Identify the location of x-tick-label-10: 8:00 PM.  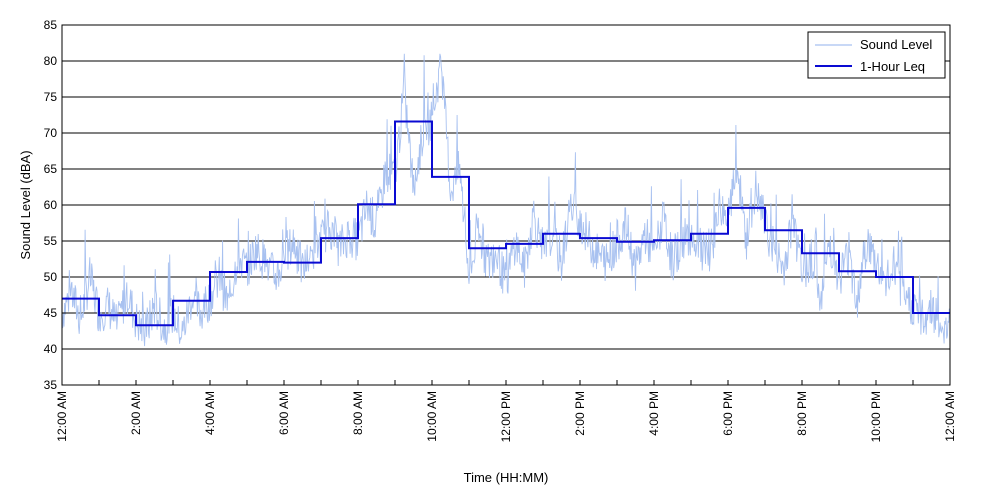
(802, 413).